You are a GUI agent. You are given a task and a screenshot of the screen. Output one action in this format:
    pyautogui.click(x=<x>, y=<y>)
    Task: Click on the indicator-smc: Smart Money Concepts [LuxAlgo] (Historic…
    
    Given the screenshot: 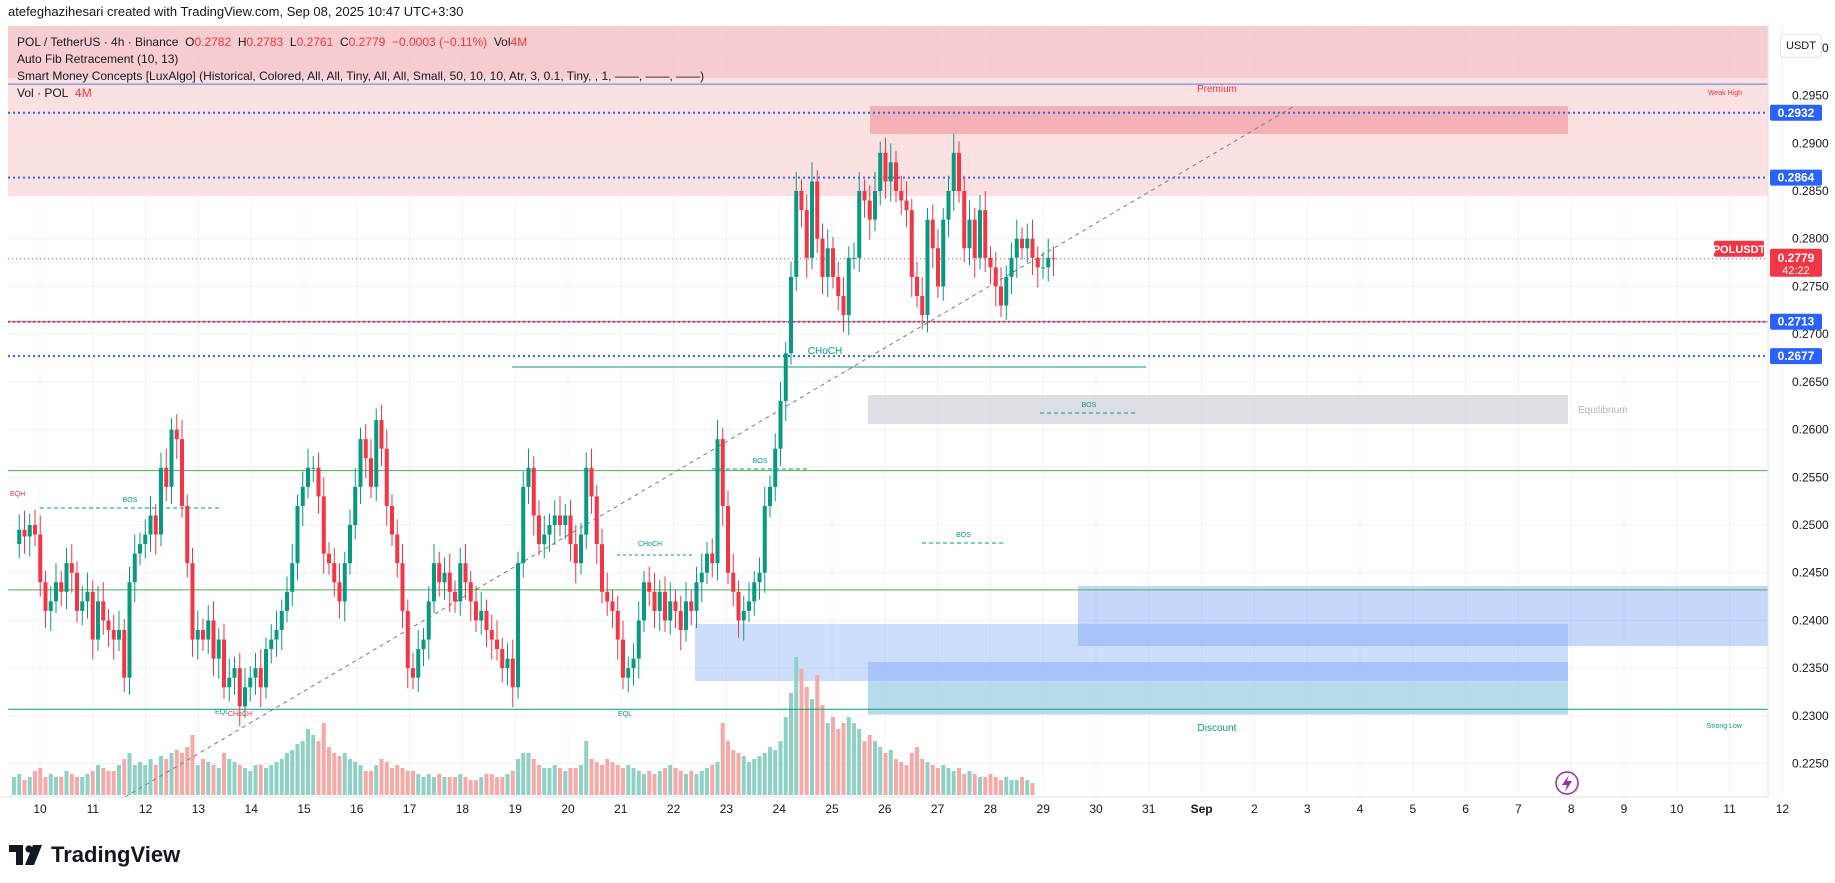 What is the action you would take?
    pyautogui.click(x=361, y=76)
    